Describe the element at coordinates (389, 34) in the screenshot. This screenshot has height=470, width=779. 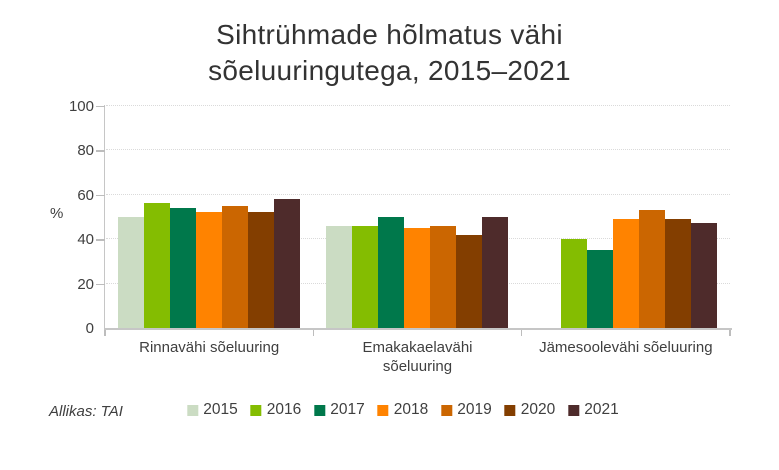
I see `chart-title-line1: Sihtrühmade hõlmatus vähi` at that location.